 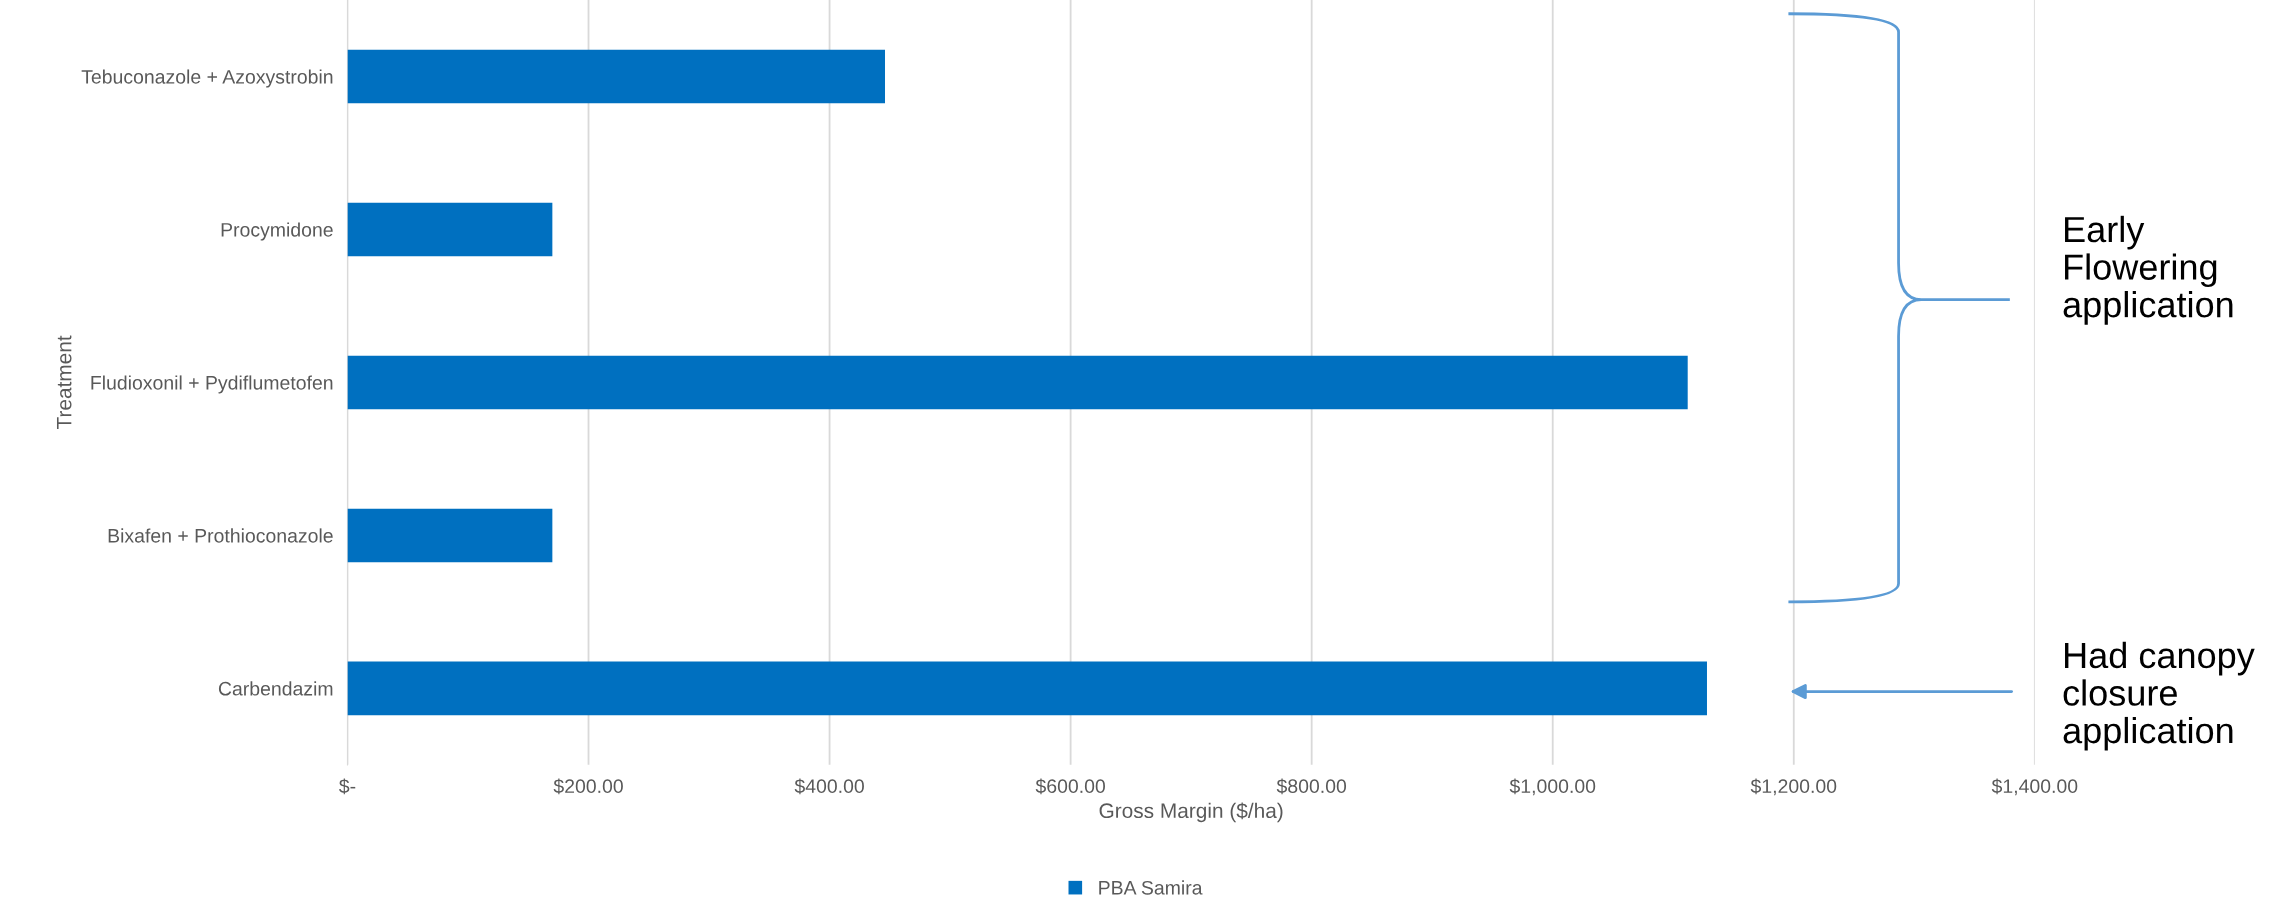 What do you see at coordinates (275, 688) in the screenshot?
I see `y-tick-label: Carbendazim` at bounding box center [275, 688].